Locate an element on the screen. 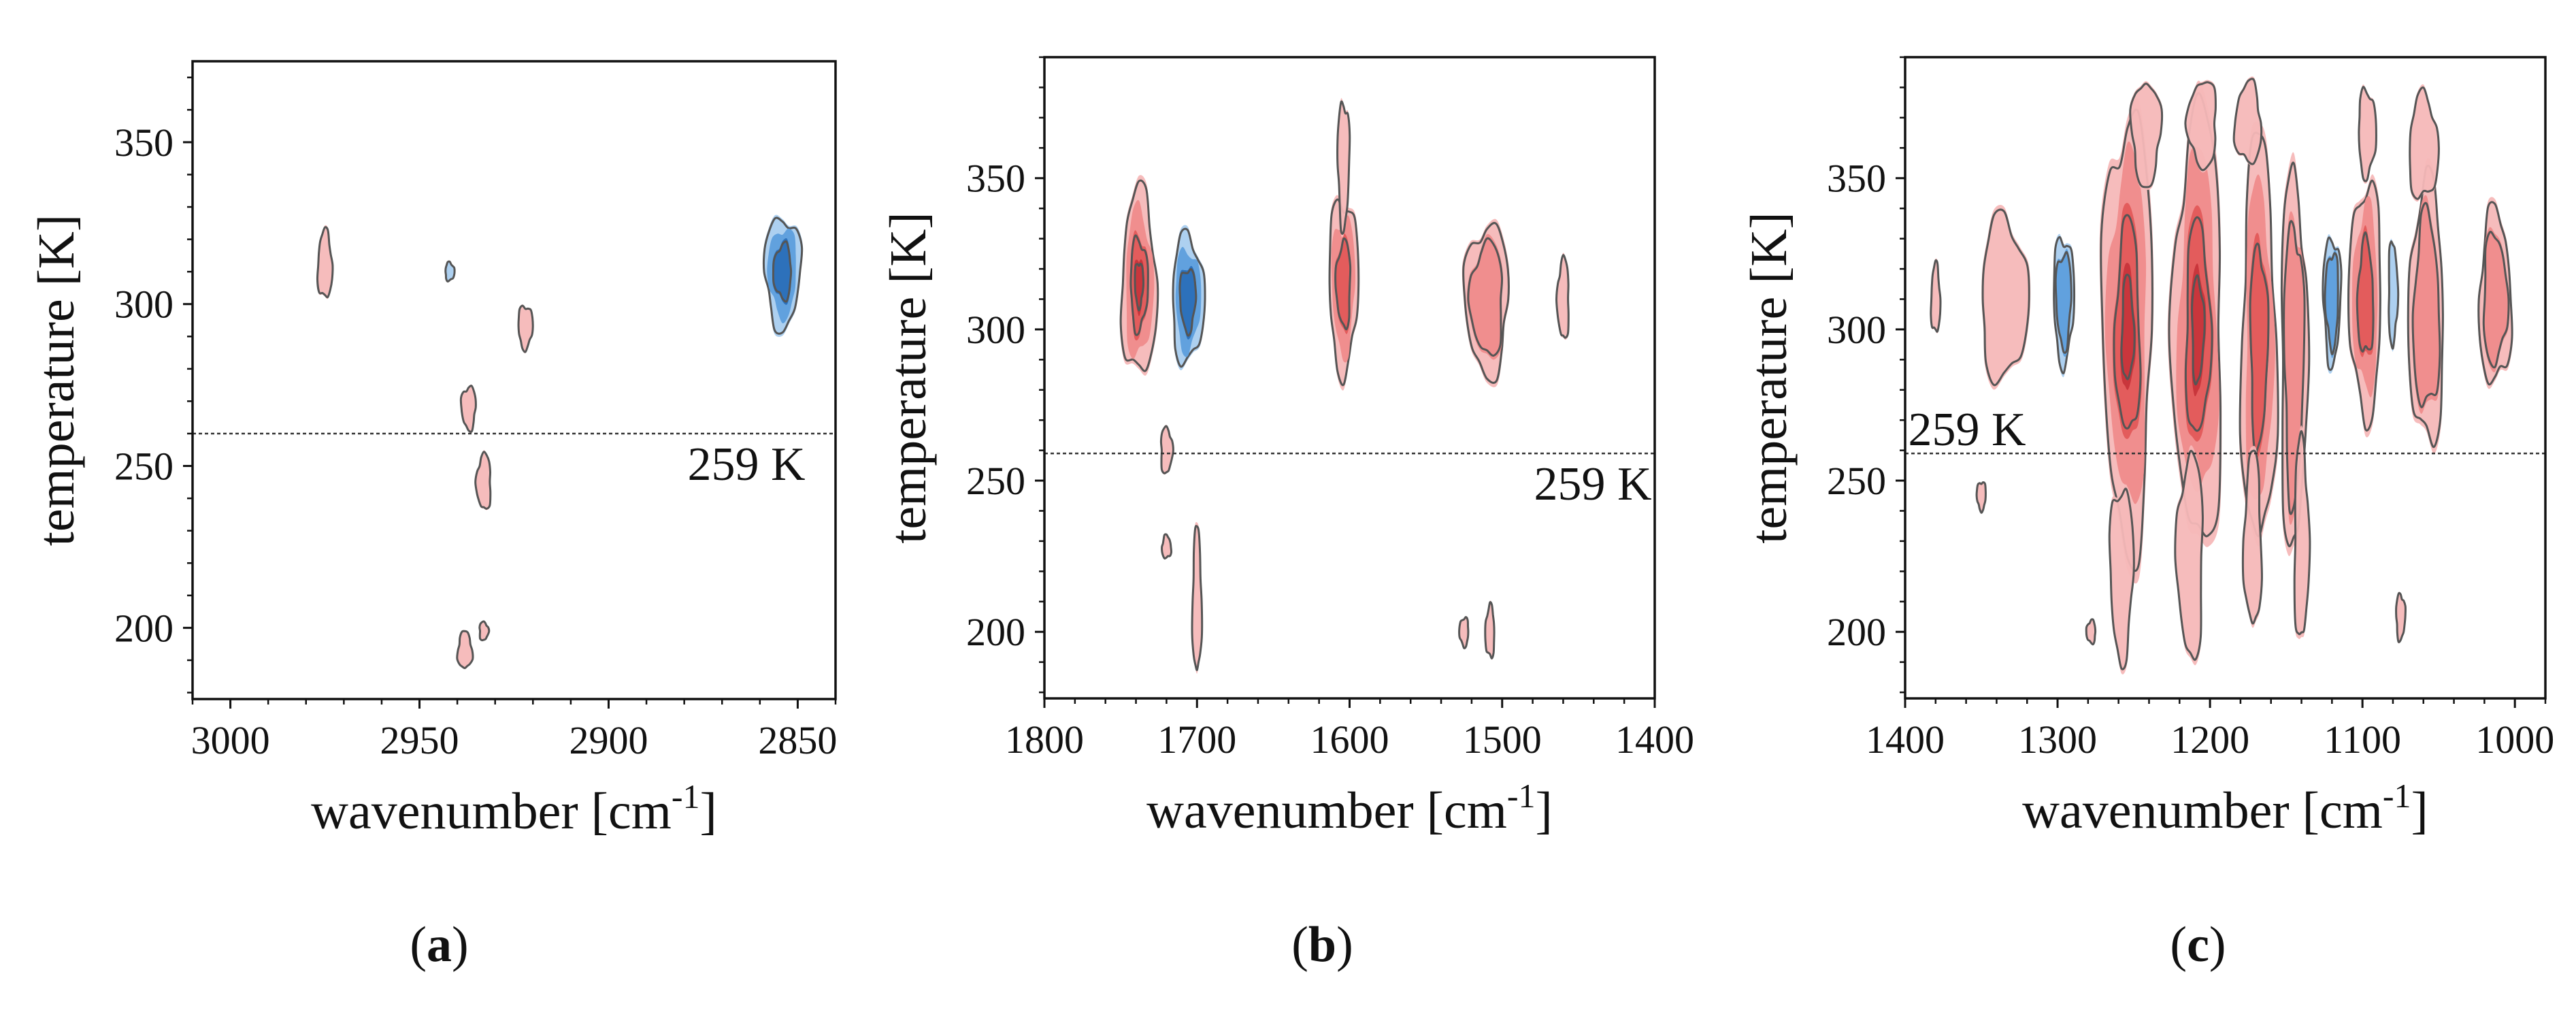  x-tick-label: 1500 is located at coordinates (1502, 739).